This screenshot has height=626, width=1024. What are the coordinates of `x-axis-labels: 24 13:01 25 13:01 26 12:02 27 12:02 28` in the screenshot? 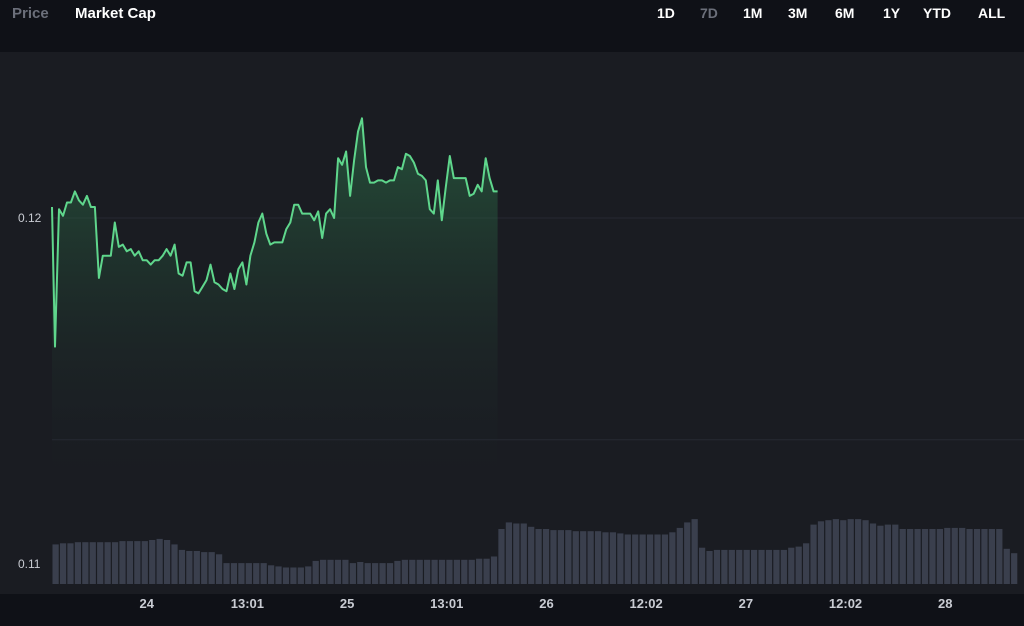 It's located at (545, 603).